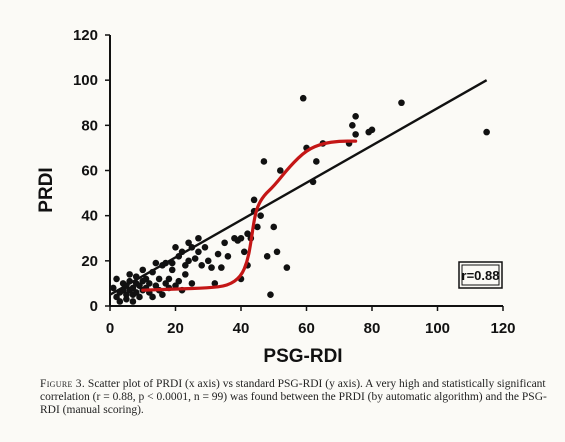 The width and height of the screenshot is (565, 442). What do you see at coordinates (85, 80) in the screenshot?
I see `y-tick-label: 100` at bounding box center [85, 80].